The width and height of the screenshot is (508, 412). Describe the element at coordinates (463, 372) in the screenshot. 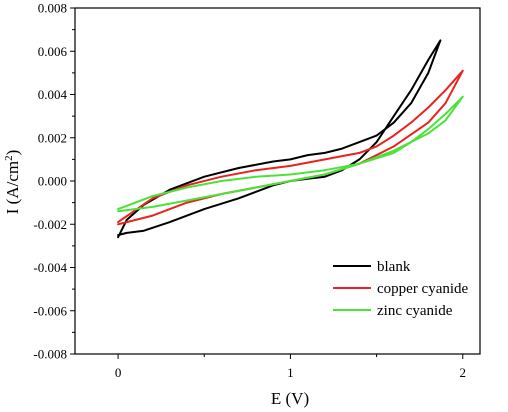

I see `x-tick-label: 2` at that location.